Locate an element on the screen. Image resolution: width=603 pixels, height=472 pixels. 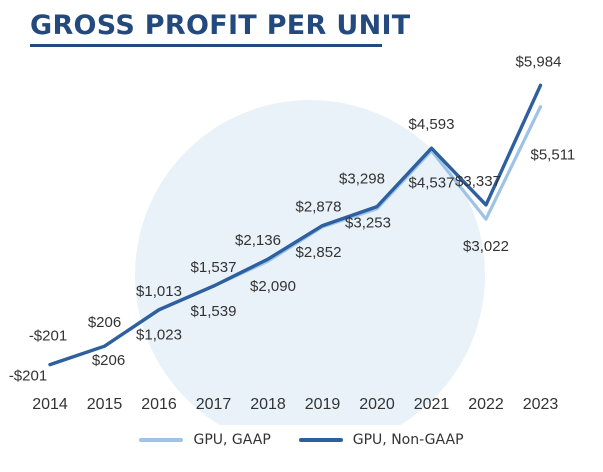
x-tick-label: 2019 is located at coordinates (323, 404).